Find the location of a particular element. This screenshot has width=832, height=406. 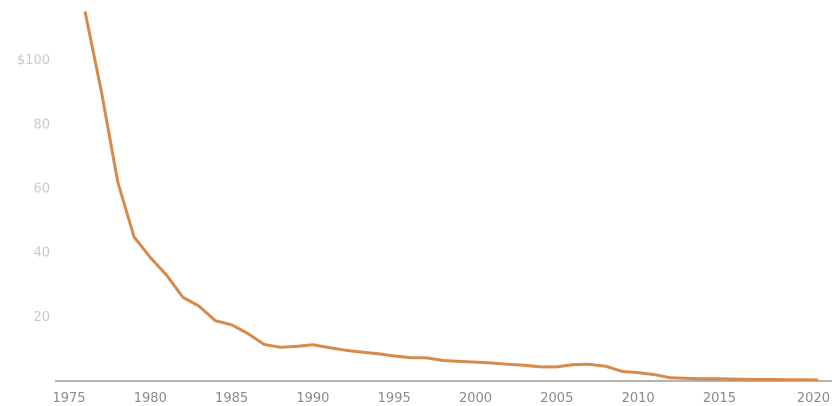

x-tick-label: 2010 is located at coordinates (638, 398).